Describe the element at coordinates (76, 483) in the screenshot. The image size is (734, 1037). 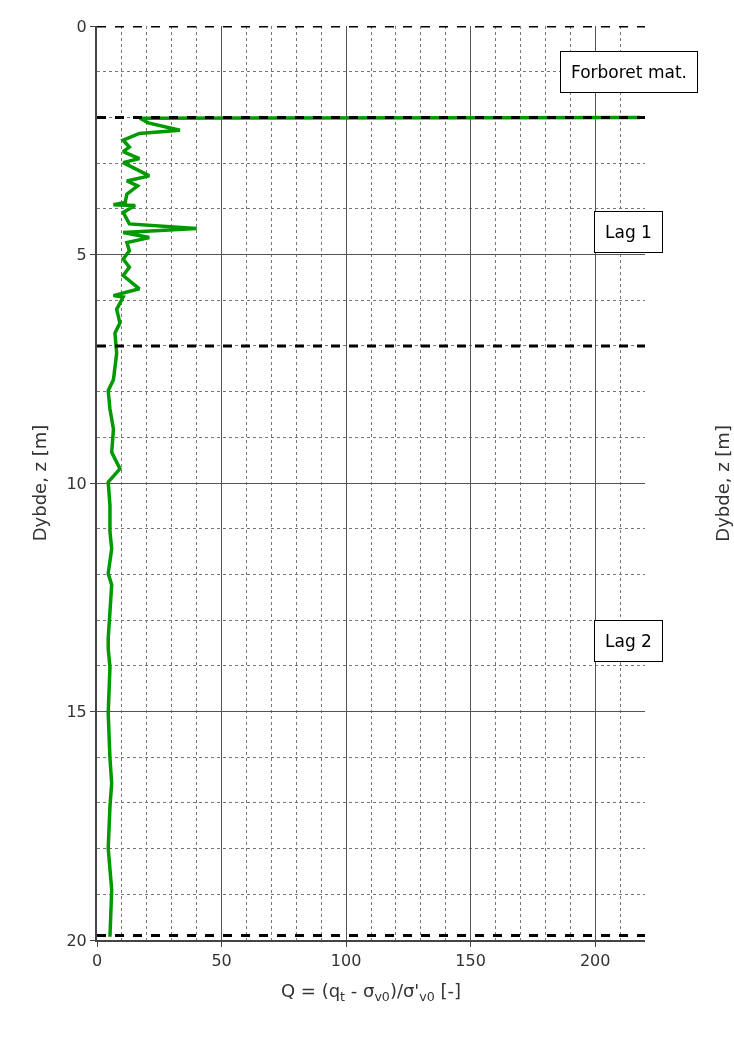
I see `y-tick-label: 10` at that location.